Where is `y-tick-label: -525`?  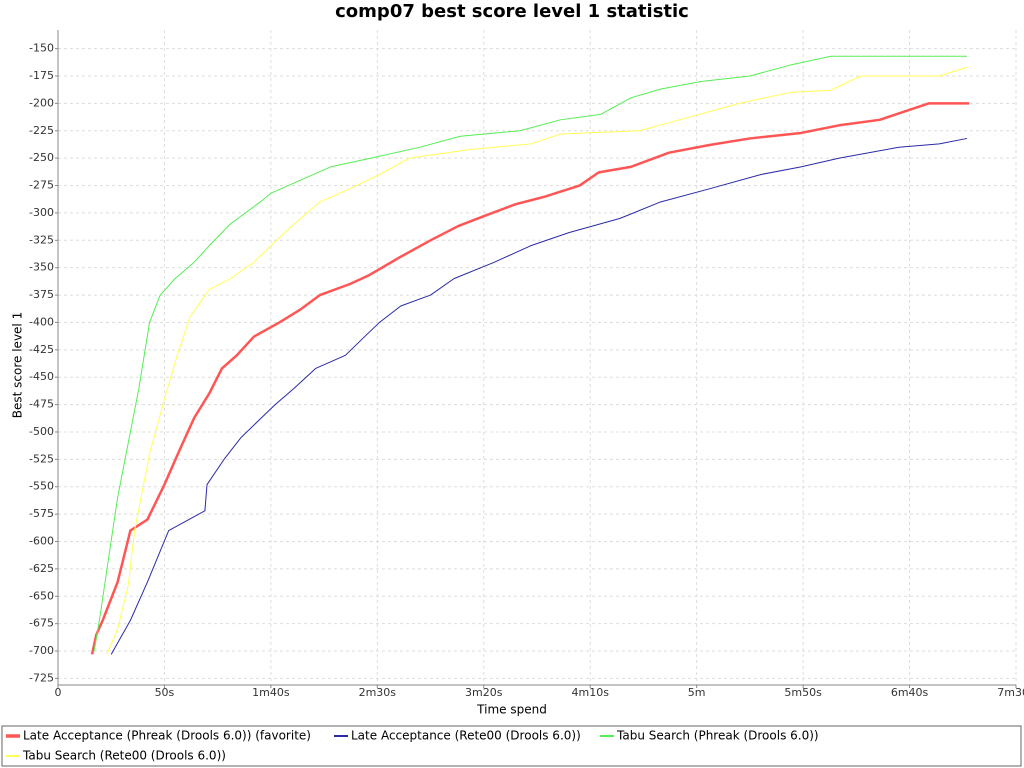
y-tick-label: -525 is located at coordinates (41, 458).